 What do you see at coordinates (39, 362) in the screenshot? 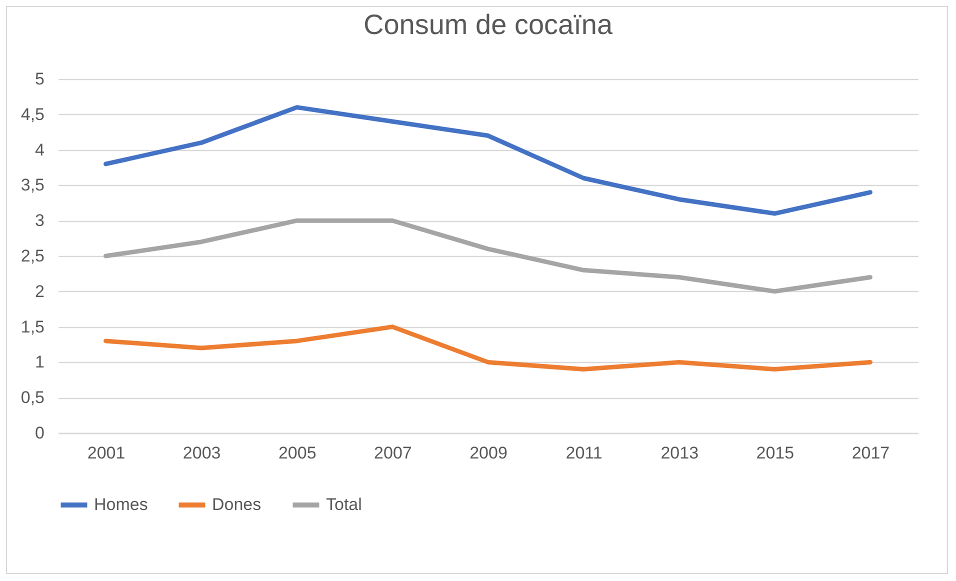
I see `y-tick-label: 1` at bounding box center [39, 362].